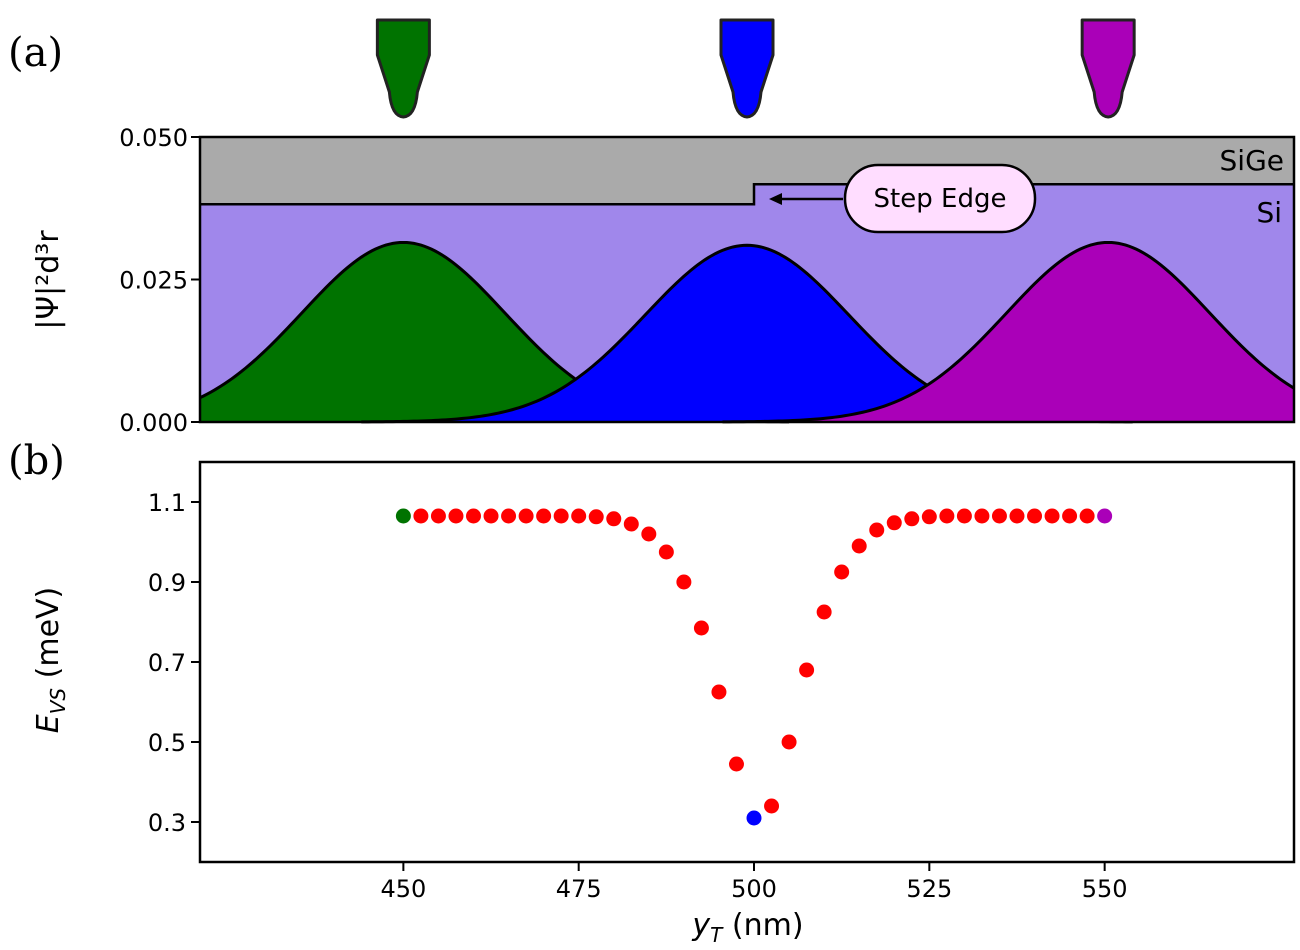  I want to click on panel-b-y-axis-title: EVS (meV), so click(50, 660).